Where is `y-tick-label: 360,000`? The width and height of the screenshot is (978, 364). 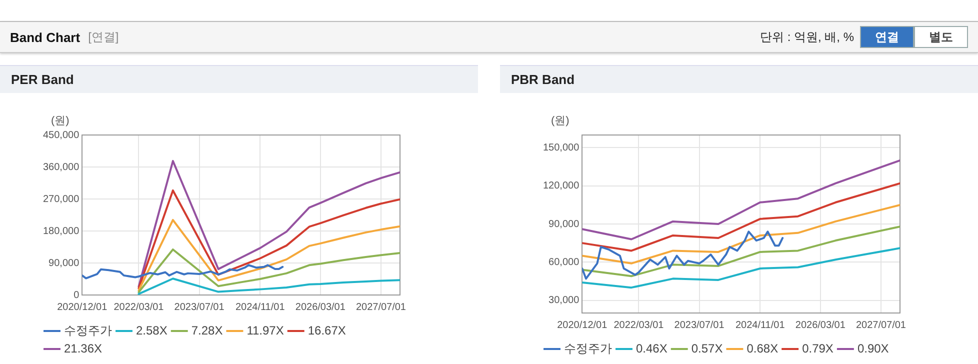 y-tick-label: 360,000 is located at coordinates (61, 167).